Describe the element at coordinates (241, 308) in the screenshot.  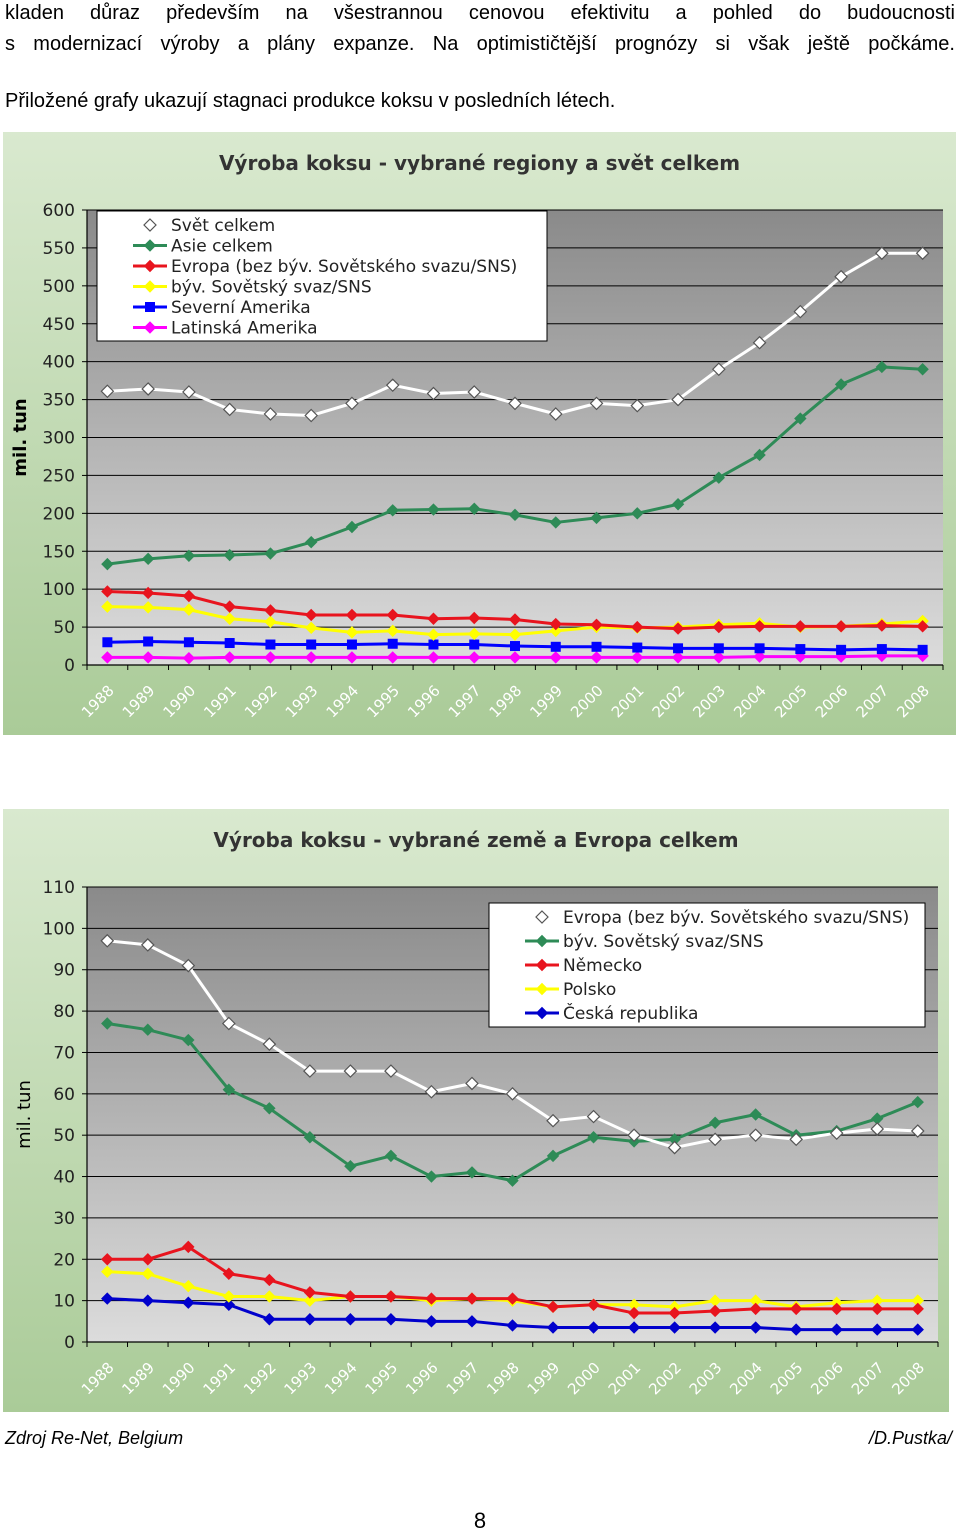
I see `legend-label: Severní Amerika` at that location.